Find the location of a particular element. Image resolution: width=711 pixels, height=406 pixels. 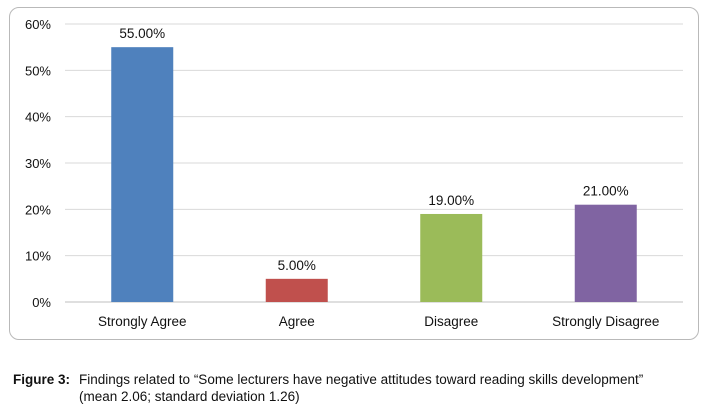

y-tick-label: 0% is located at coordinates (41, 302).